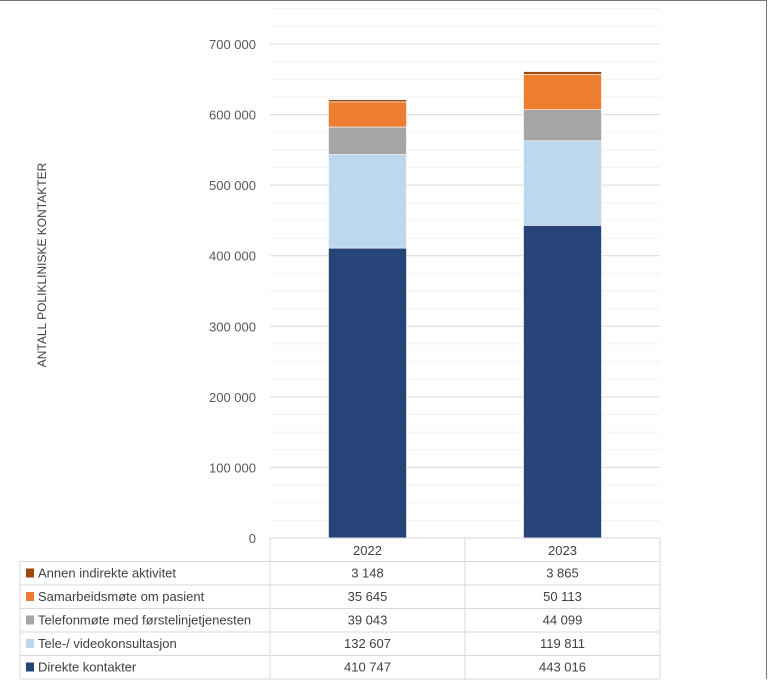 This screenshot has height=680, width=768. What do you see at coordinates (367, 573) in the screenshot?
I see `table-value: 3 148` at bounding box center [367, 573].